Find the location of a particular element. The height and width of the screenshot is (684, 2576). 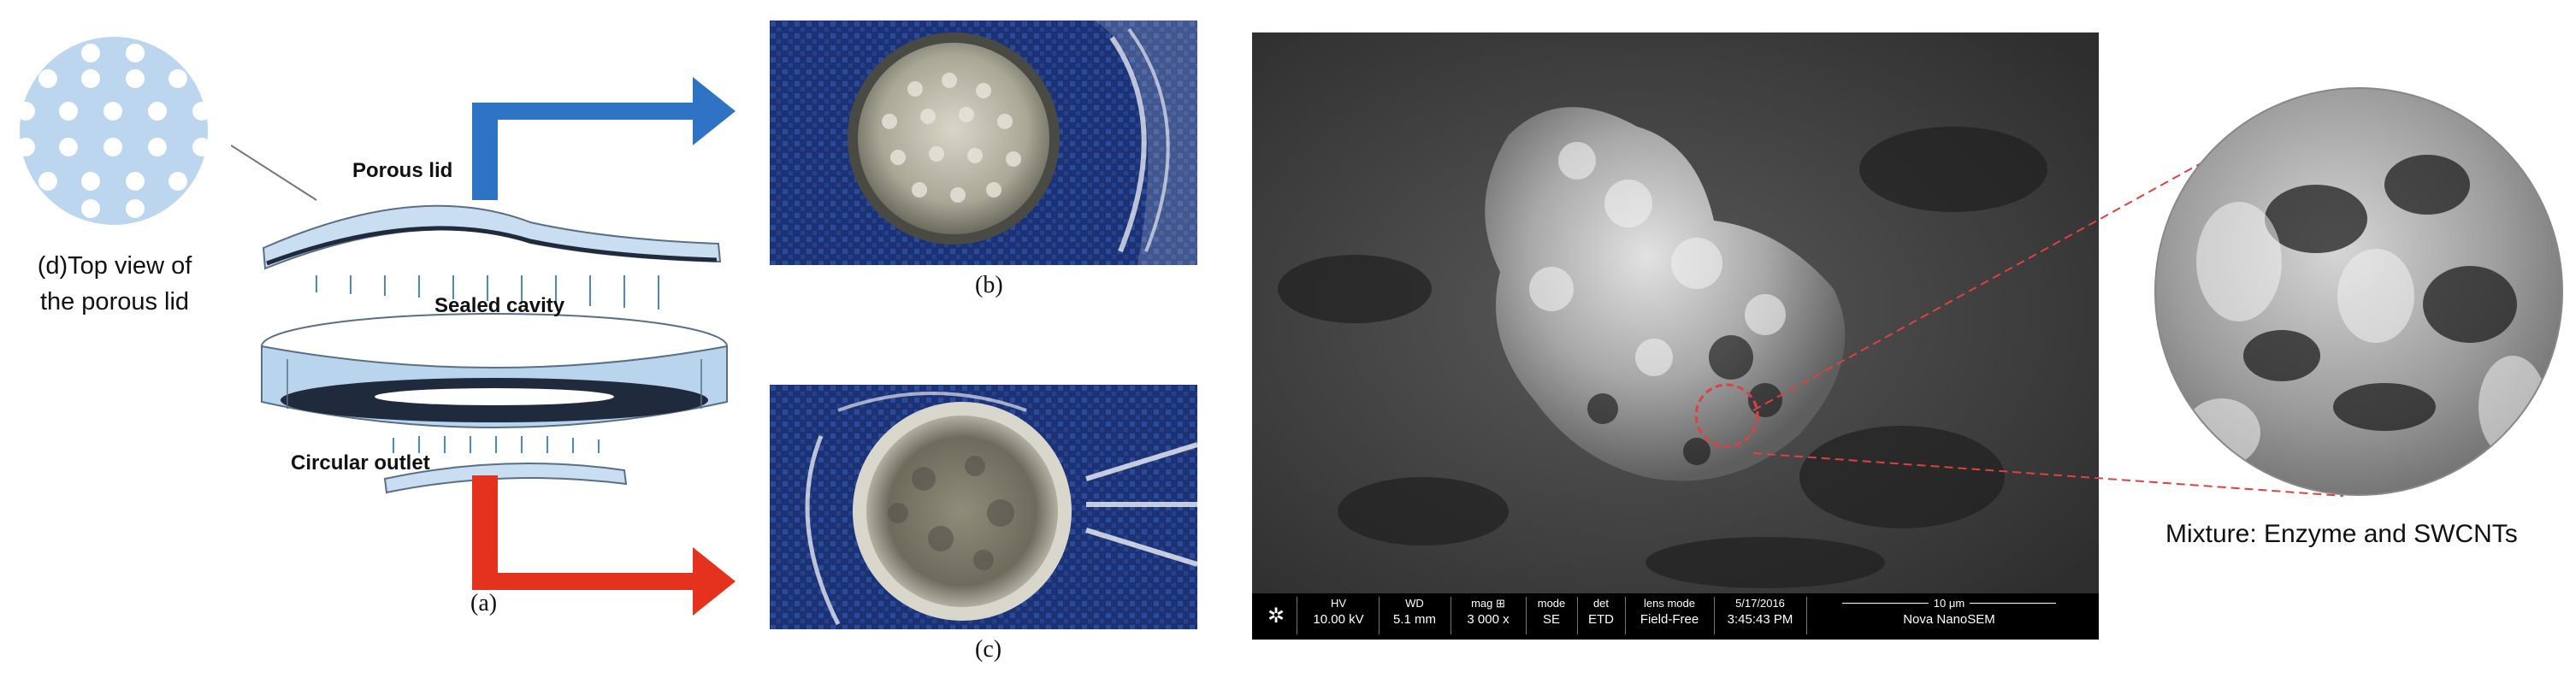

red-arrow is located at coordinates (604, 545).